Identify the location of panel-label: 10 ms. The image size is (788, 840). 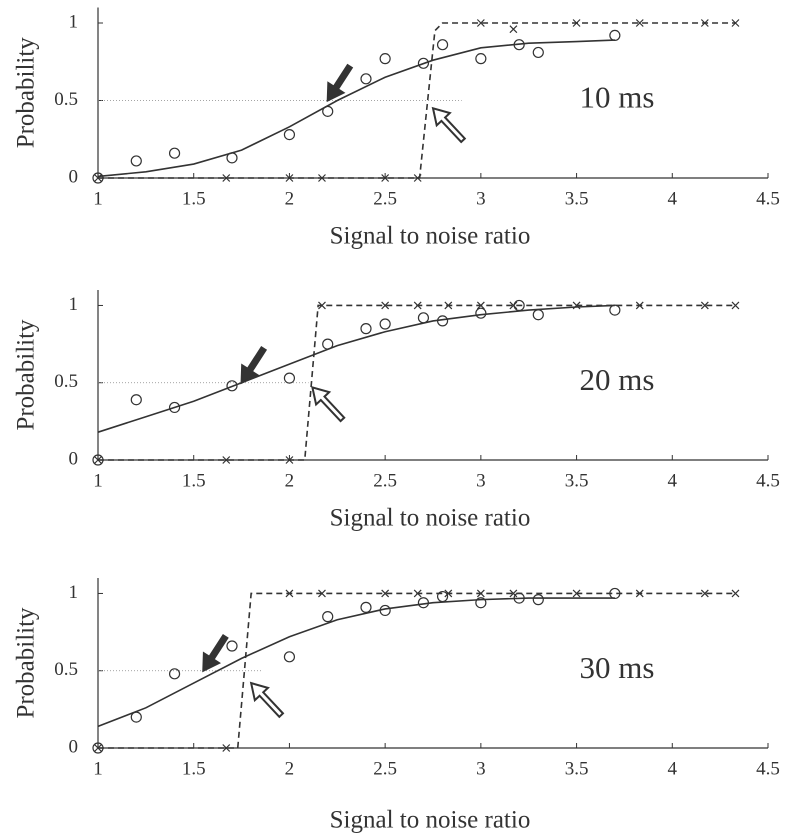
(617, 97).